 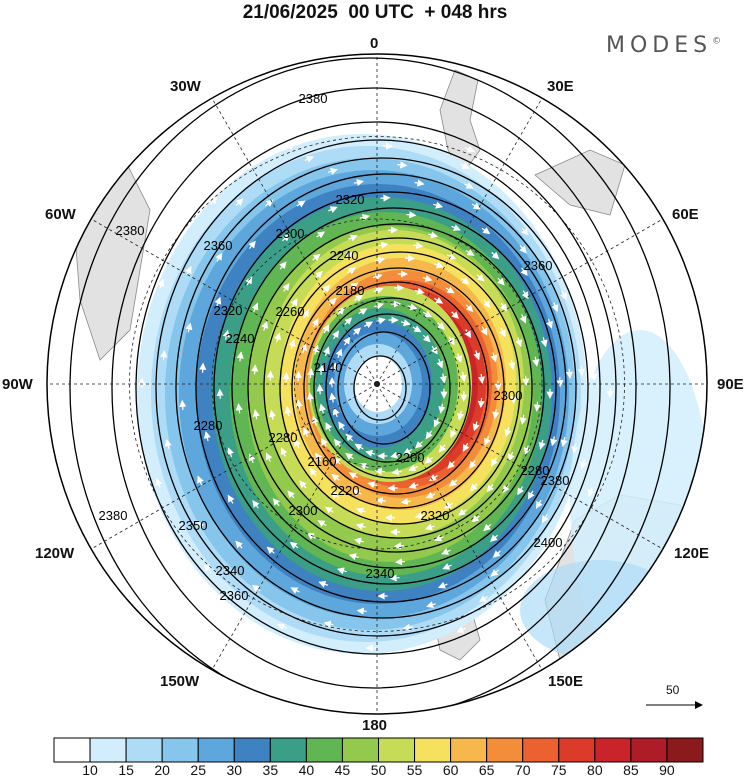 I want to click on contour-label: 2340, so click(x=230, y=570).